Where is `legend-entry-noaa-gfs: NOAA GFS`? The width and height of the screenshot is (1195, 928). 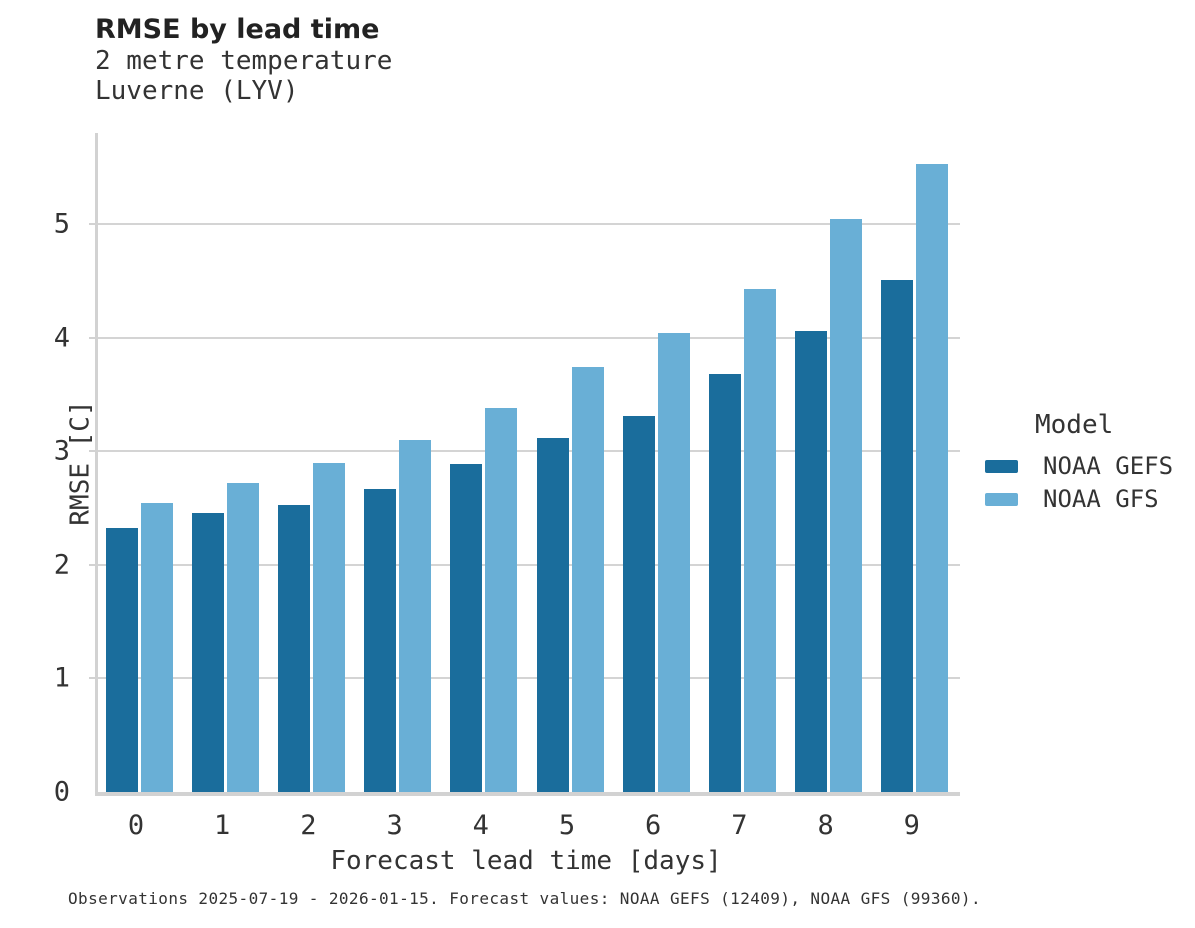 legend-entry-noaa-gfs: NOAA GFS is located at coordinates (1087, 499).